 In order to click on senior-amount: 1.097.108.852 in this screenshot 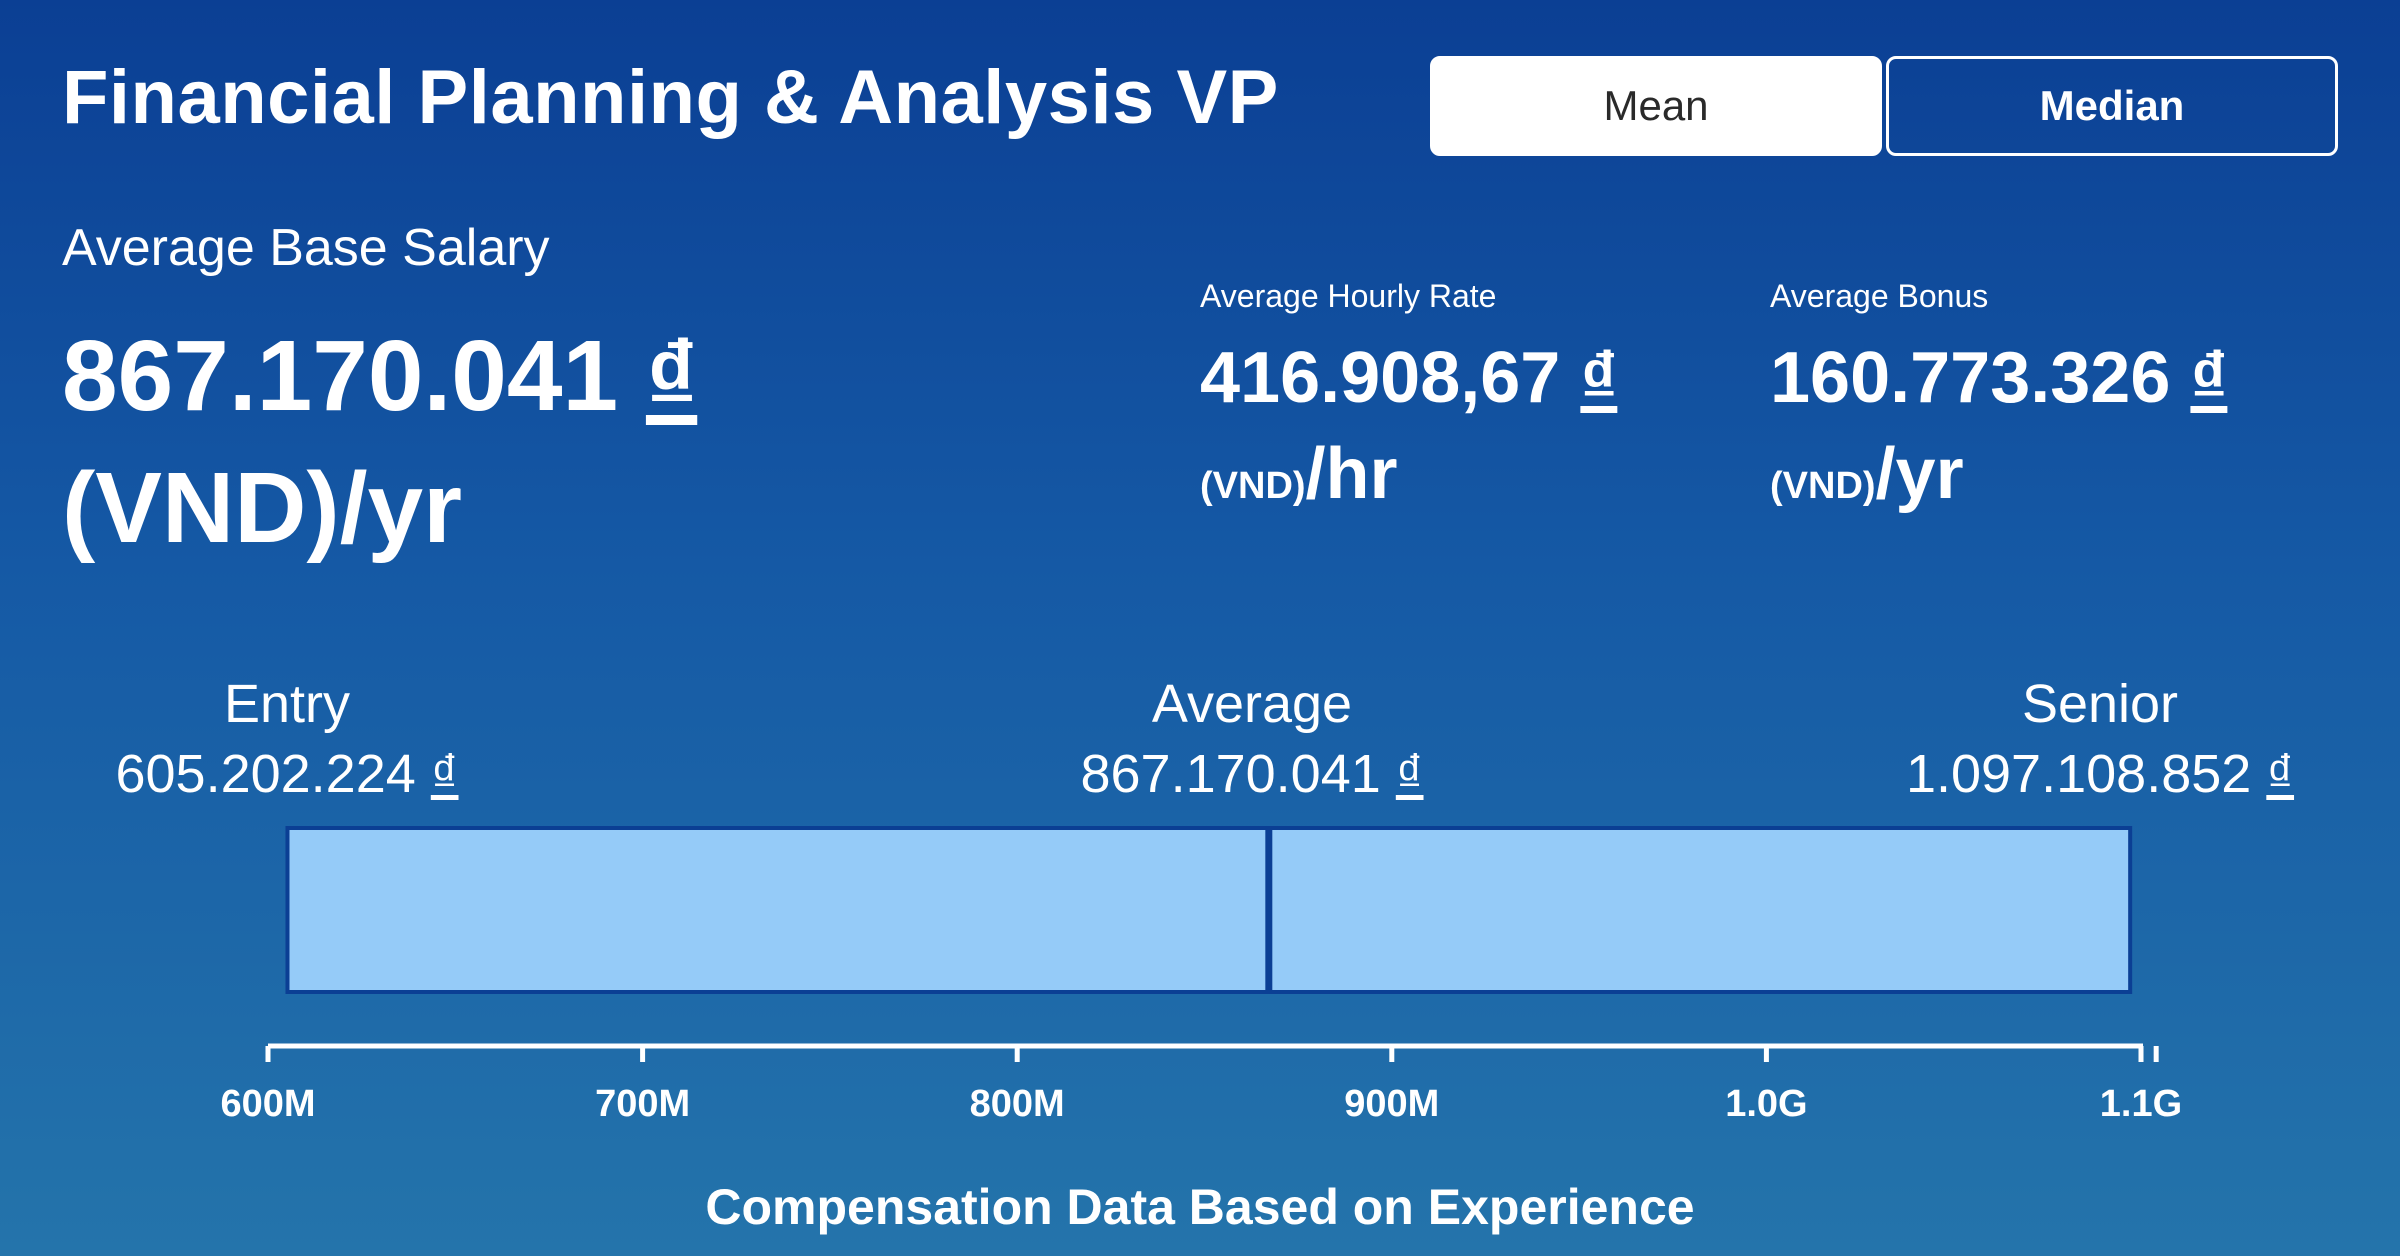, I will do `click(2078, 774)`.